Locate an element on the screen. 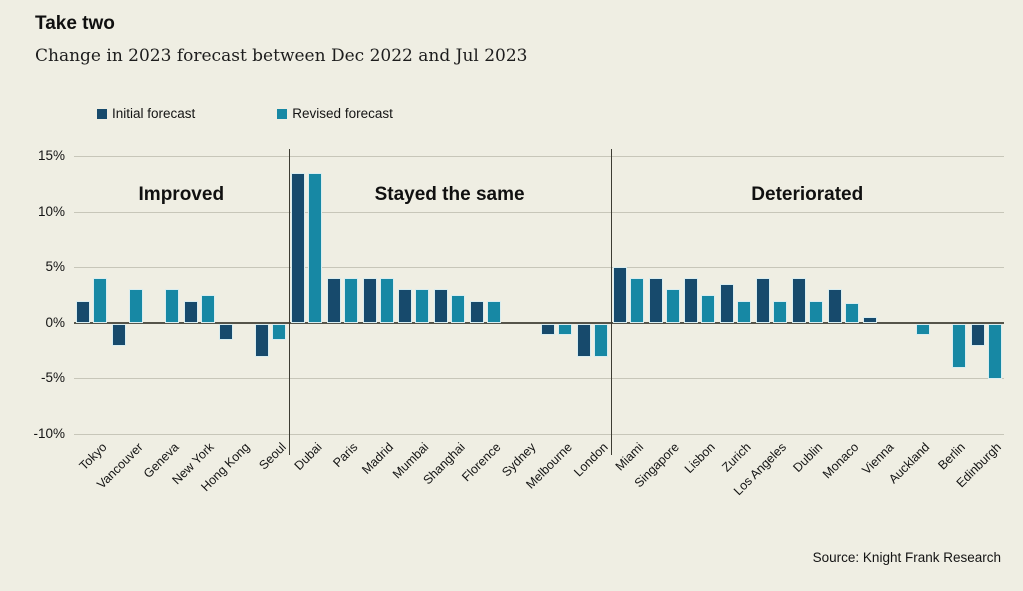 This screenshot has width=1023, height=591. section-label-stayed-the-same: Stayed the same is located at coordinates (449, 194).